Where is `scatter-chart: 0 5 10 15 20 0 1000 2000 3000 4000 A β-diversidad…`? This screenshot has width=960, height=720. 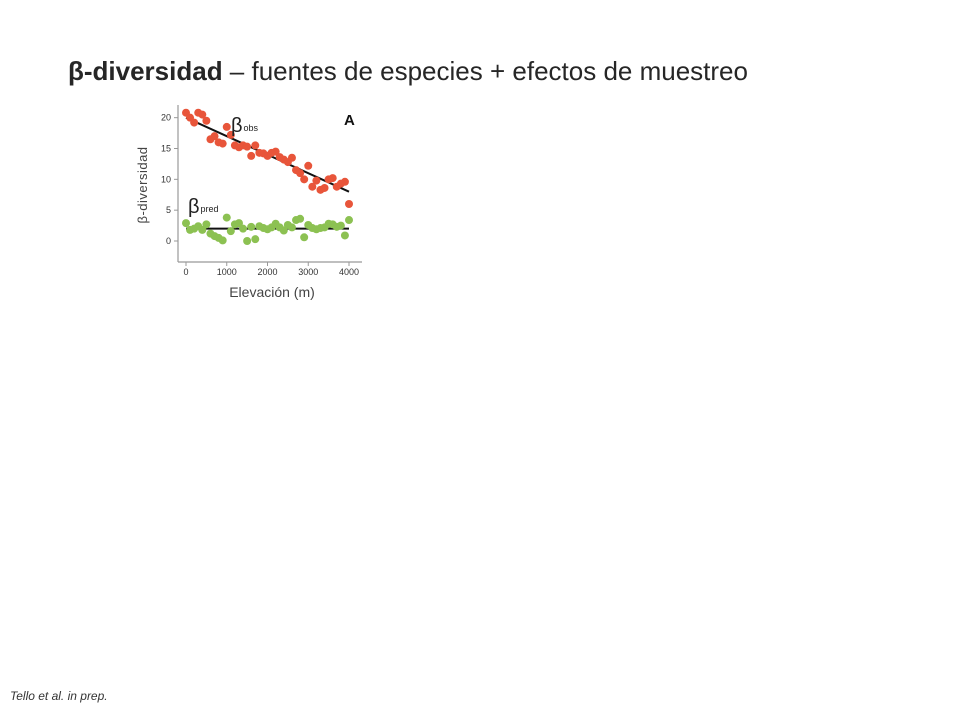
scatter-chart: 0 5 10 15 20 0 1000 2000 3000 4000 A β-diversidad… is located at coordinates (248, 202).